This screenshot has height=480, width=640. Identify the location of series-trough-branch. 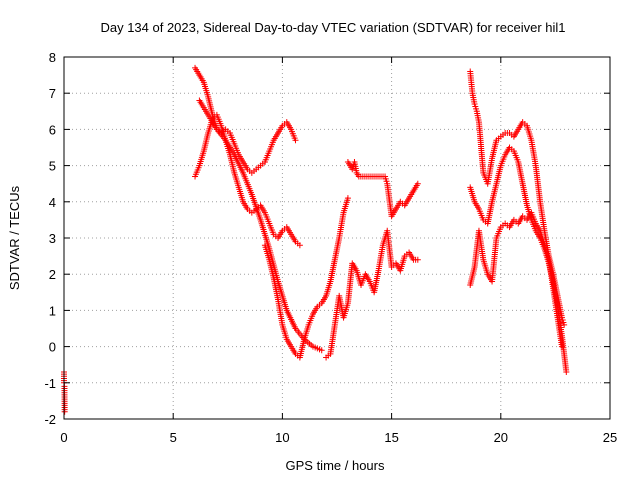
(306, 278).